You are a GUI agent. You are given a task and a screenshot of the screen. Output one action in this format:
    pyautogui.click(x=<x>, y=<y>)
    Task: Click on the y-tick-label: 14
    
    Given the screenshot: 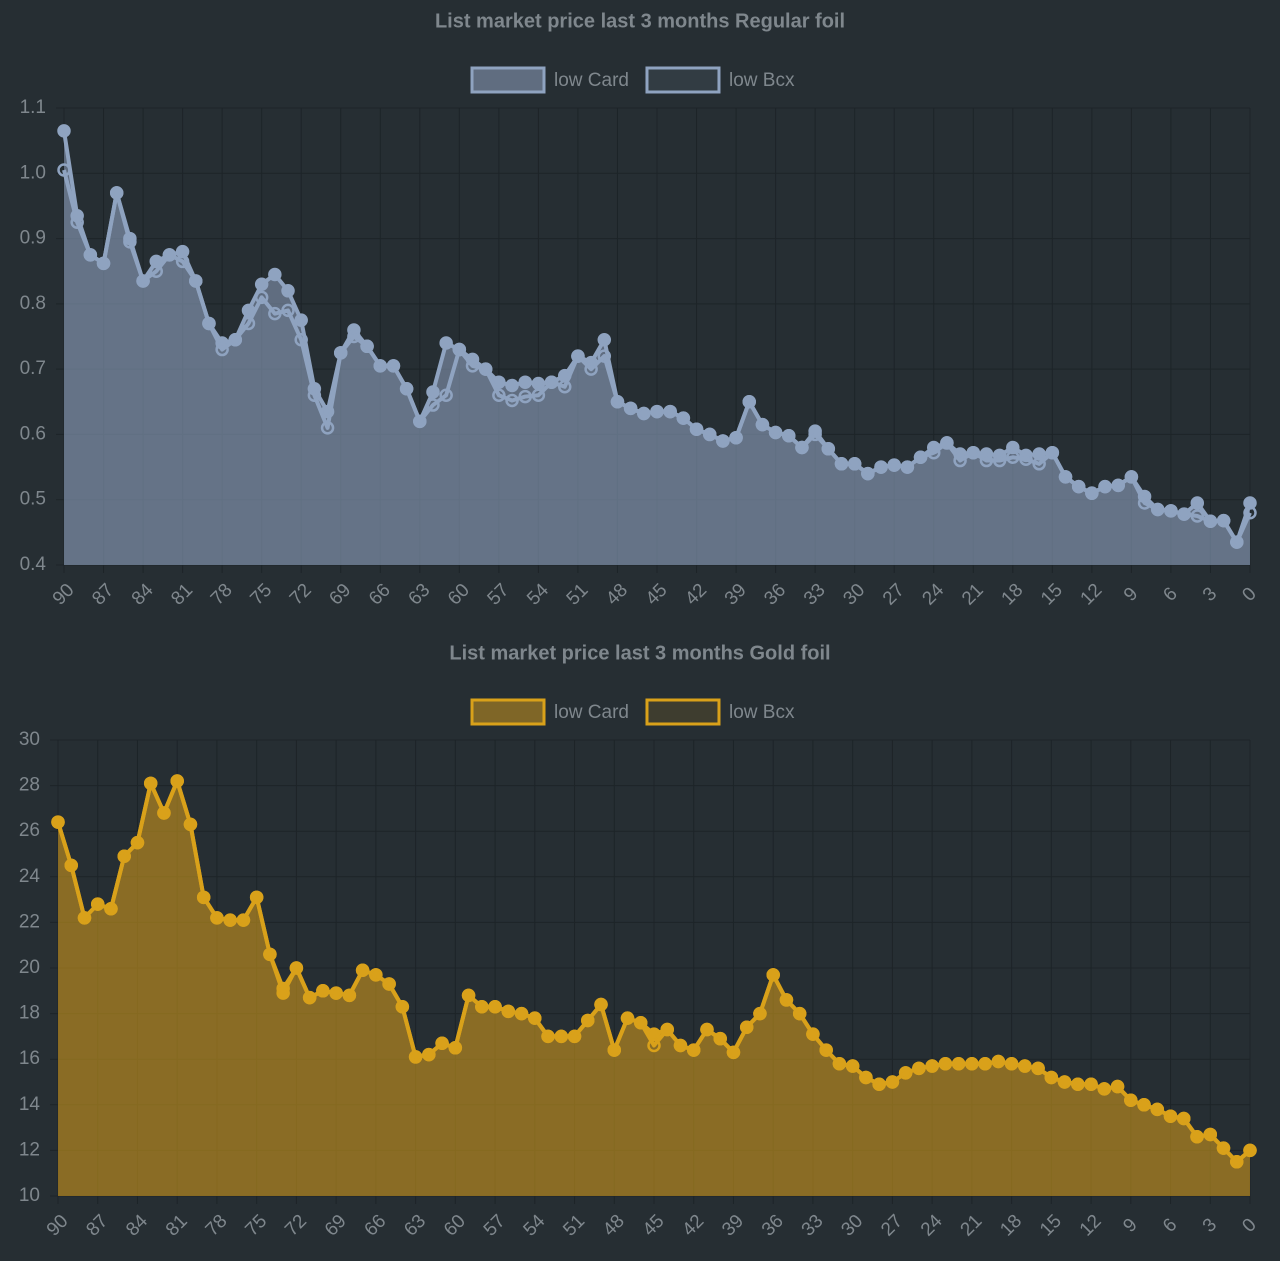 What is the action you would take?
    pyautogui.click(x=30, y=1104)
    